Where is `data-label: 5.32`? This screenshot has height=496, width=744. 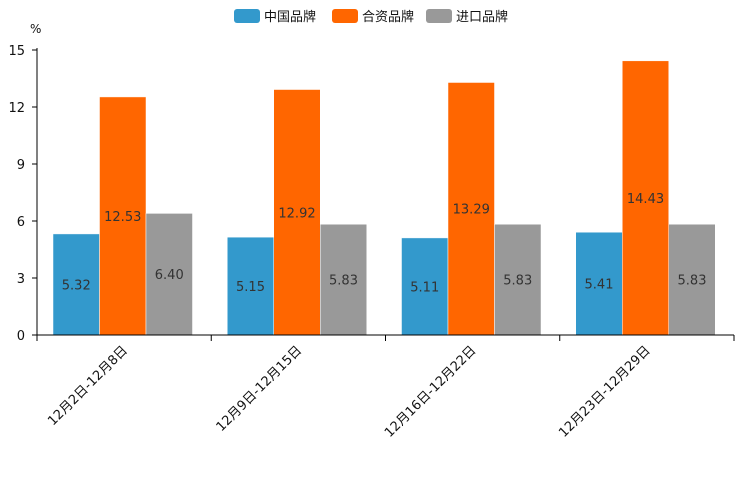
data-label: 5.32 is located at coordinates (76, 285).